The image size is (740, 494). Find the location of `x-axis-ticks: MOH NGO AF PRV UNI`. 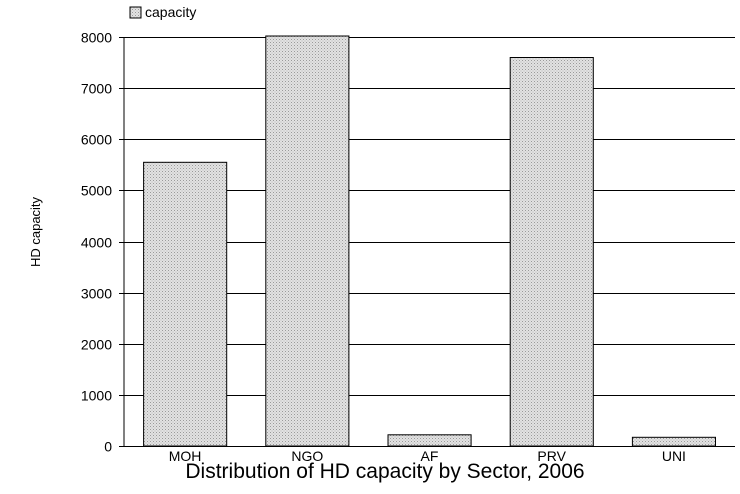

x-axis-ticks: MOH NGO AF PRV UNI is located at coordinates (427, 456).